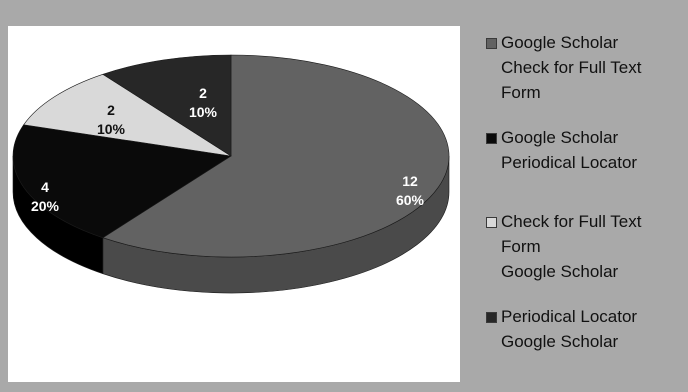 Image resolution: width=688 pixels, height=392 pixels. Describe the element at coordinates (203, 93) in the screenshot. I see `slice-value-label-3: 2` at that location.